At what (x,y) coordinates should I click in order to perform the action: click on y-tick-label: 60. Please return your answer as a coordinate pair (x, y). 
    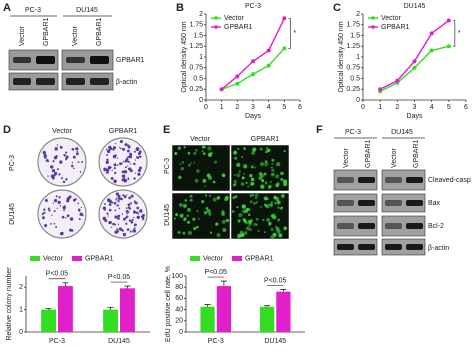
    Looking at the image, I should click on (179, 298).